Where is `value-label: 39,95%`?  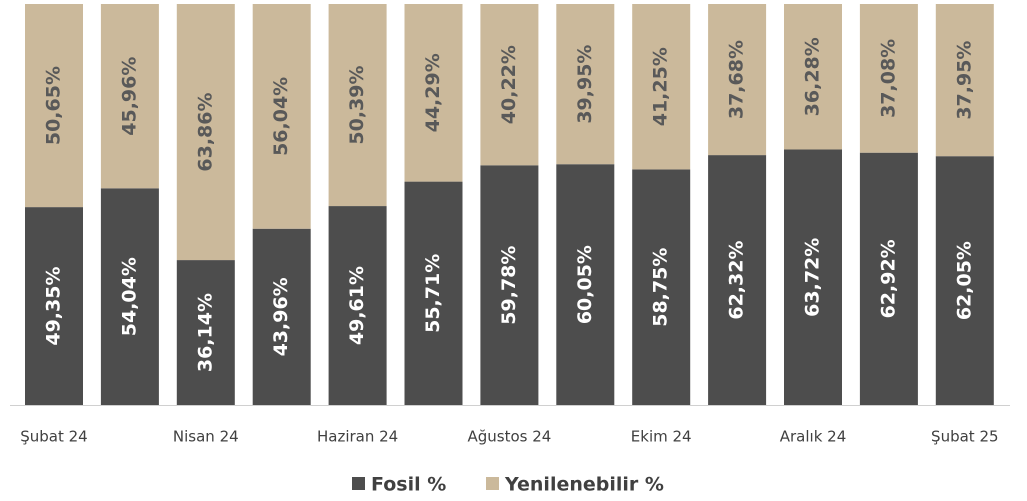 value-label: 39,95% is located at coordinates (585, 84).